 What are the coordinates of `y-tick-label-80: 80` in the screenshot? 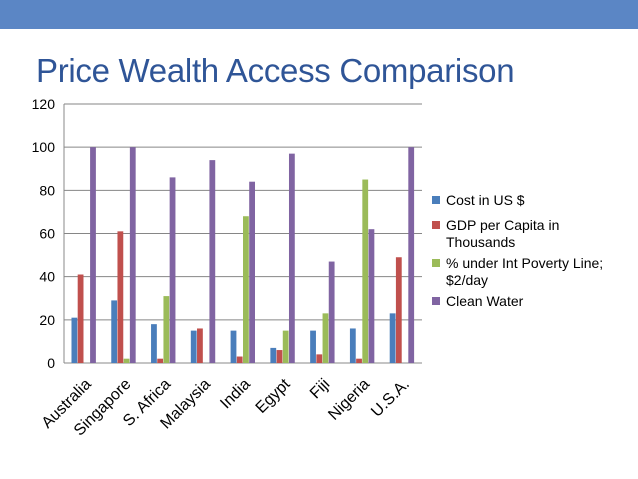 It's located at (47, 190).